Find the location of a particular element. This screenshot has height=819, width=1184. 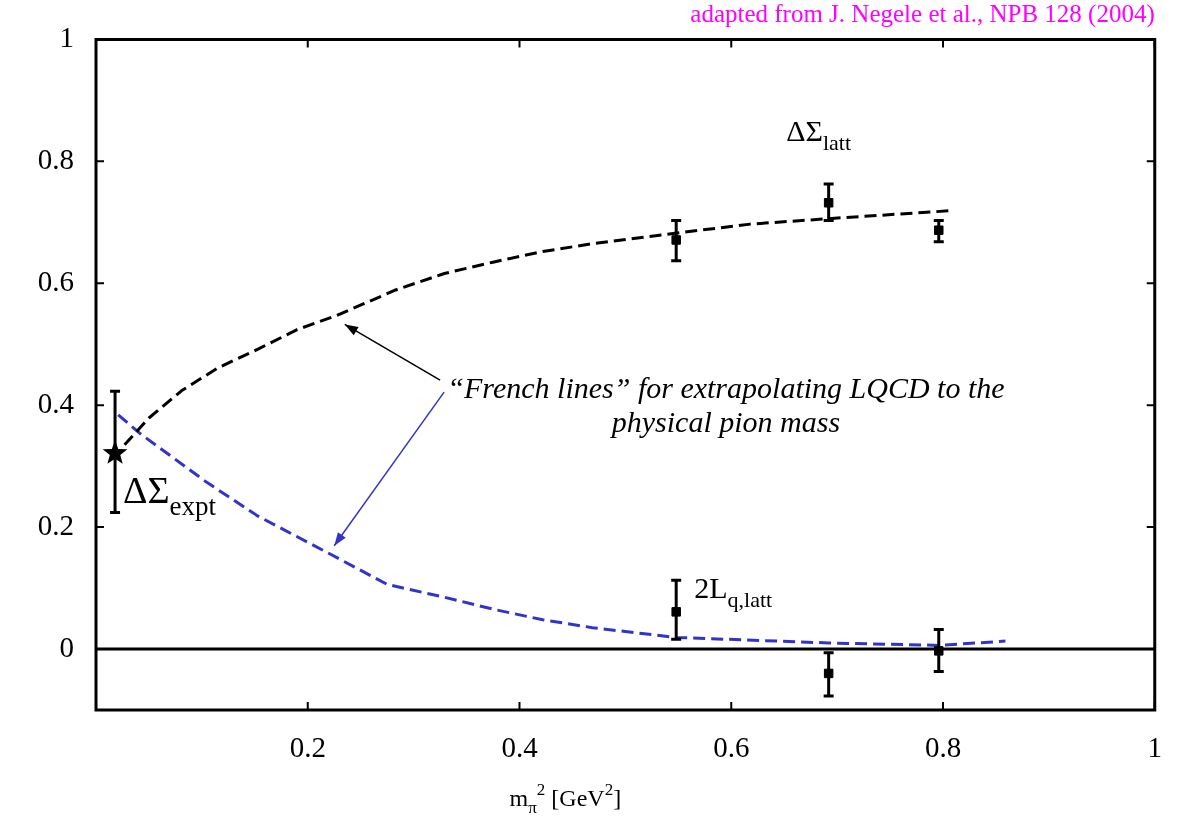

x-tick-label: 0.6 is located at coordinates (731, 747).